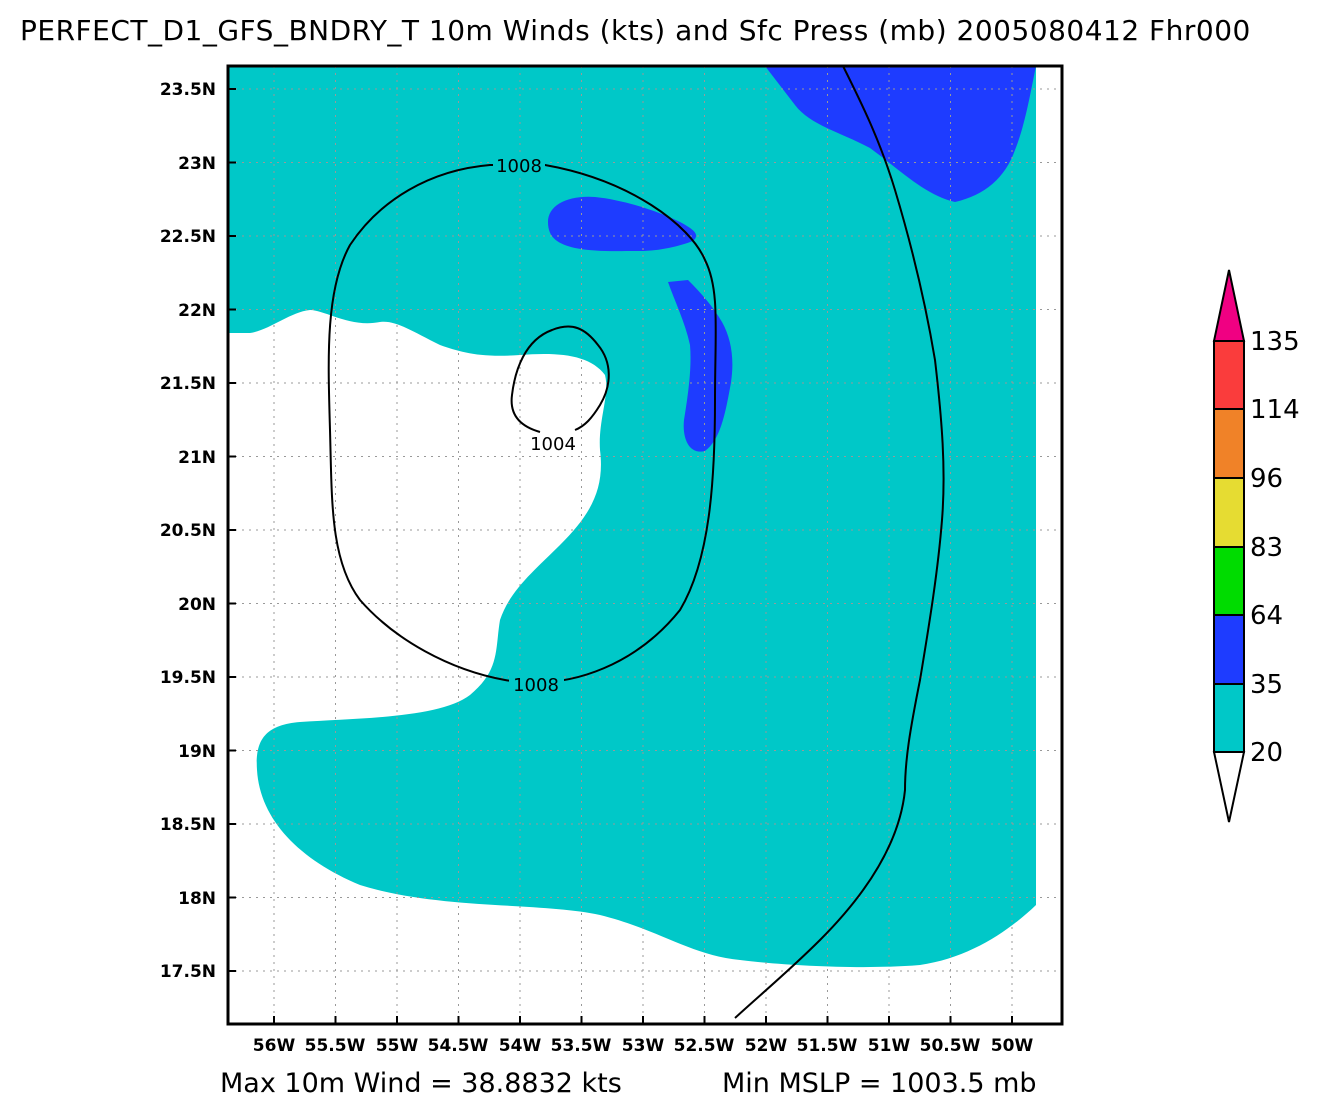 This screenshot has height=1119, width=1317. I want to click on contour-label-1004: 1004, so click(553, 444).